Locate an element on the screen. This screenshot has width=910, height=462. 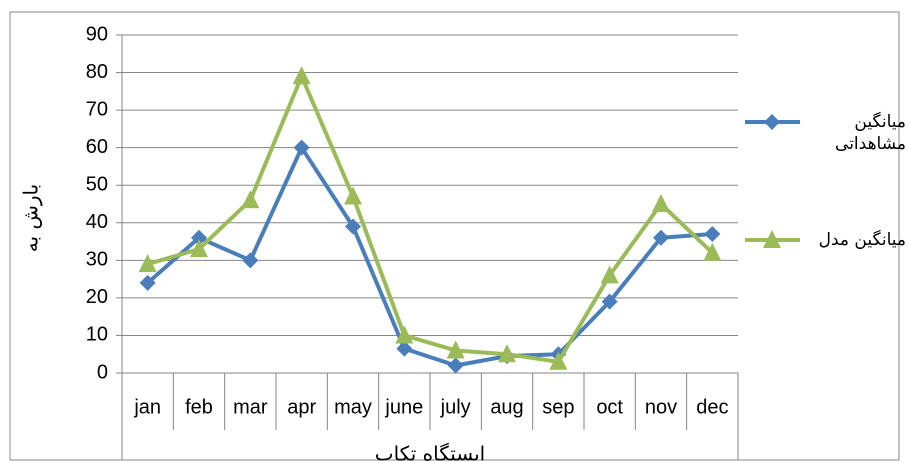
x-tick-label: may is located at coordinates (353, 407).